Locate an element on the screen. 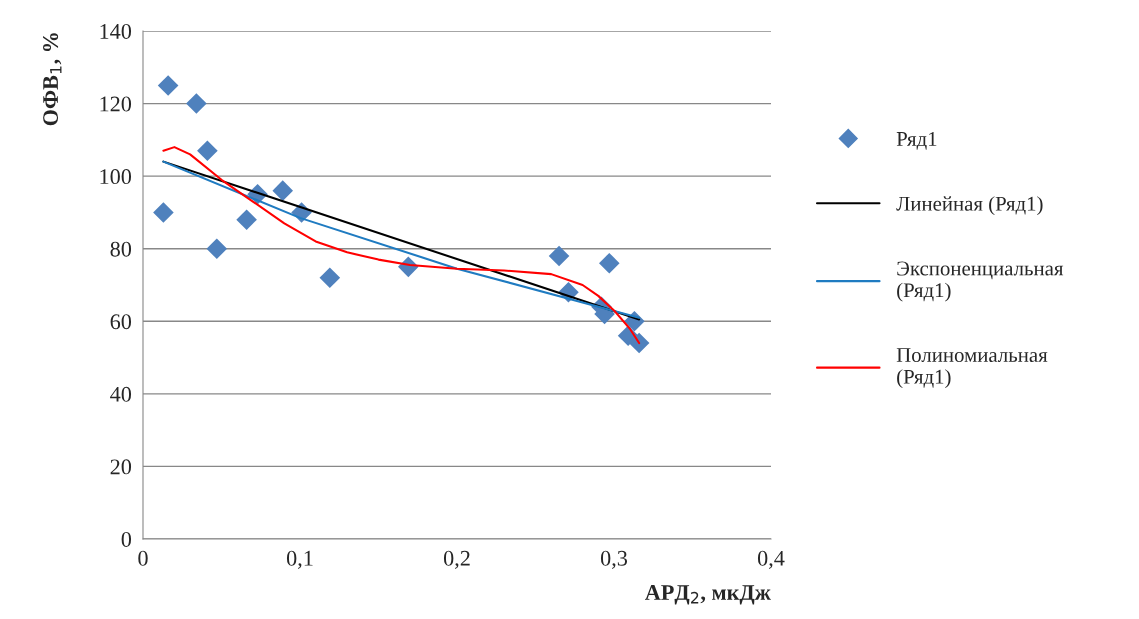  x-tick-label: 0,3 is located at coordinates (614, 559).